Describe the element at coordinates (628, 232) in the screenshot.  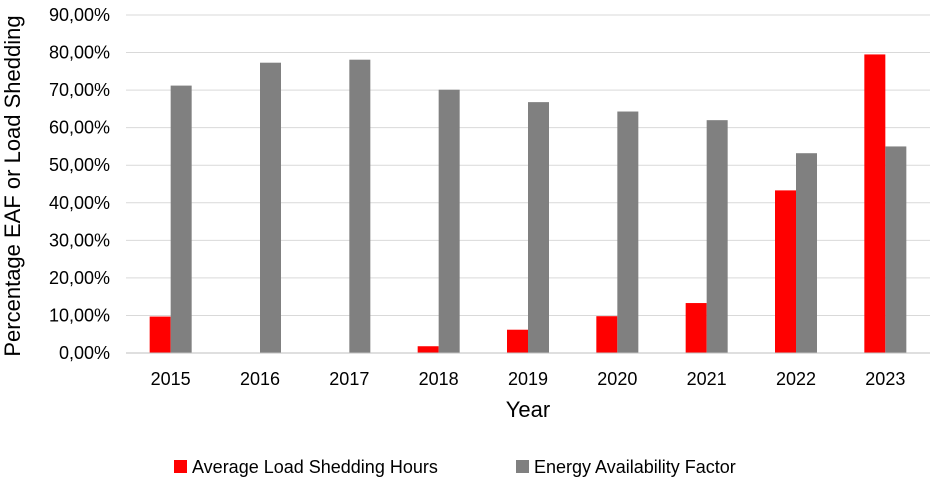
I see `bar-energy-availability-2020` at that location.